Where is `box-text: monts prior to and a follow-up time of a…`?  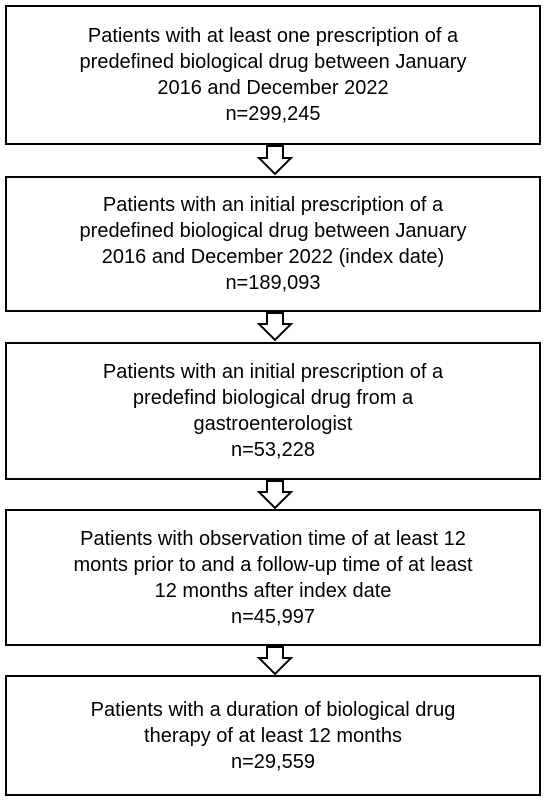
box-text: monts prior to and a follow-up time of a… is located at coordinates (273, 564).